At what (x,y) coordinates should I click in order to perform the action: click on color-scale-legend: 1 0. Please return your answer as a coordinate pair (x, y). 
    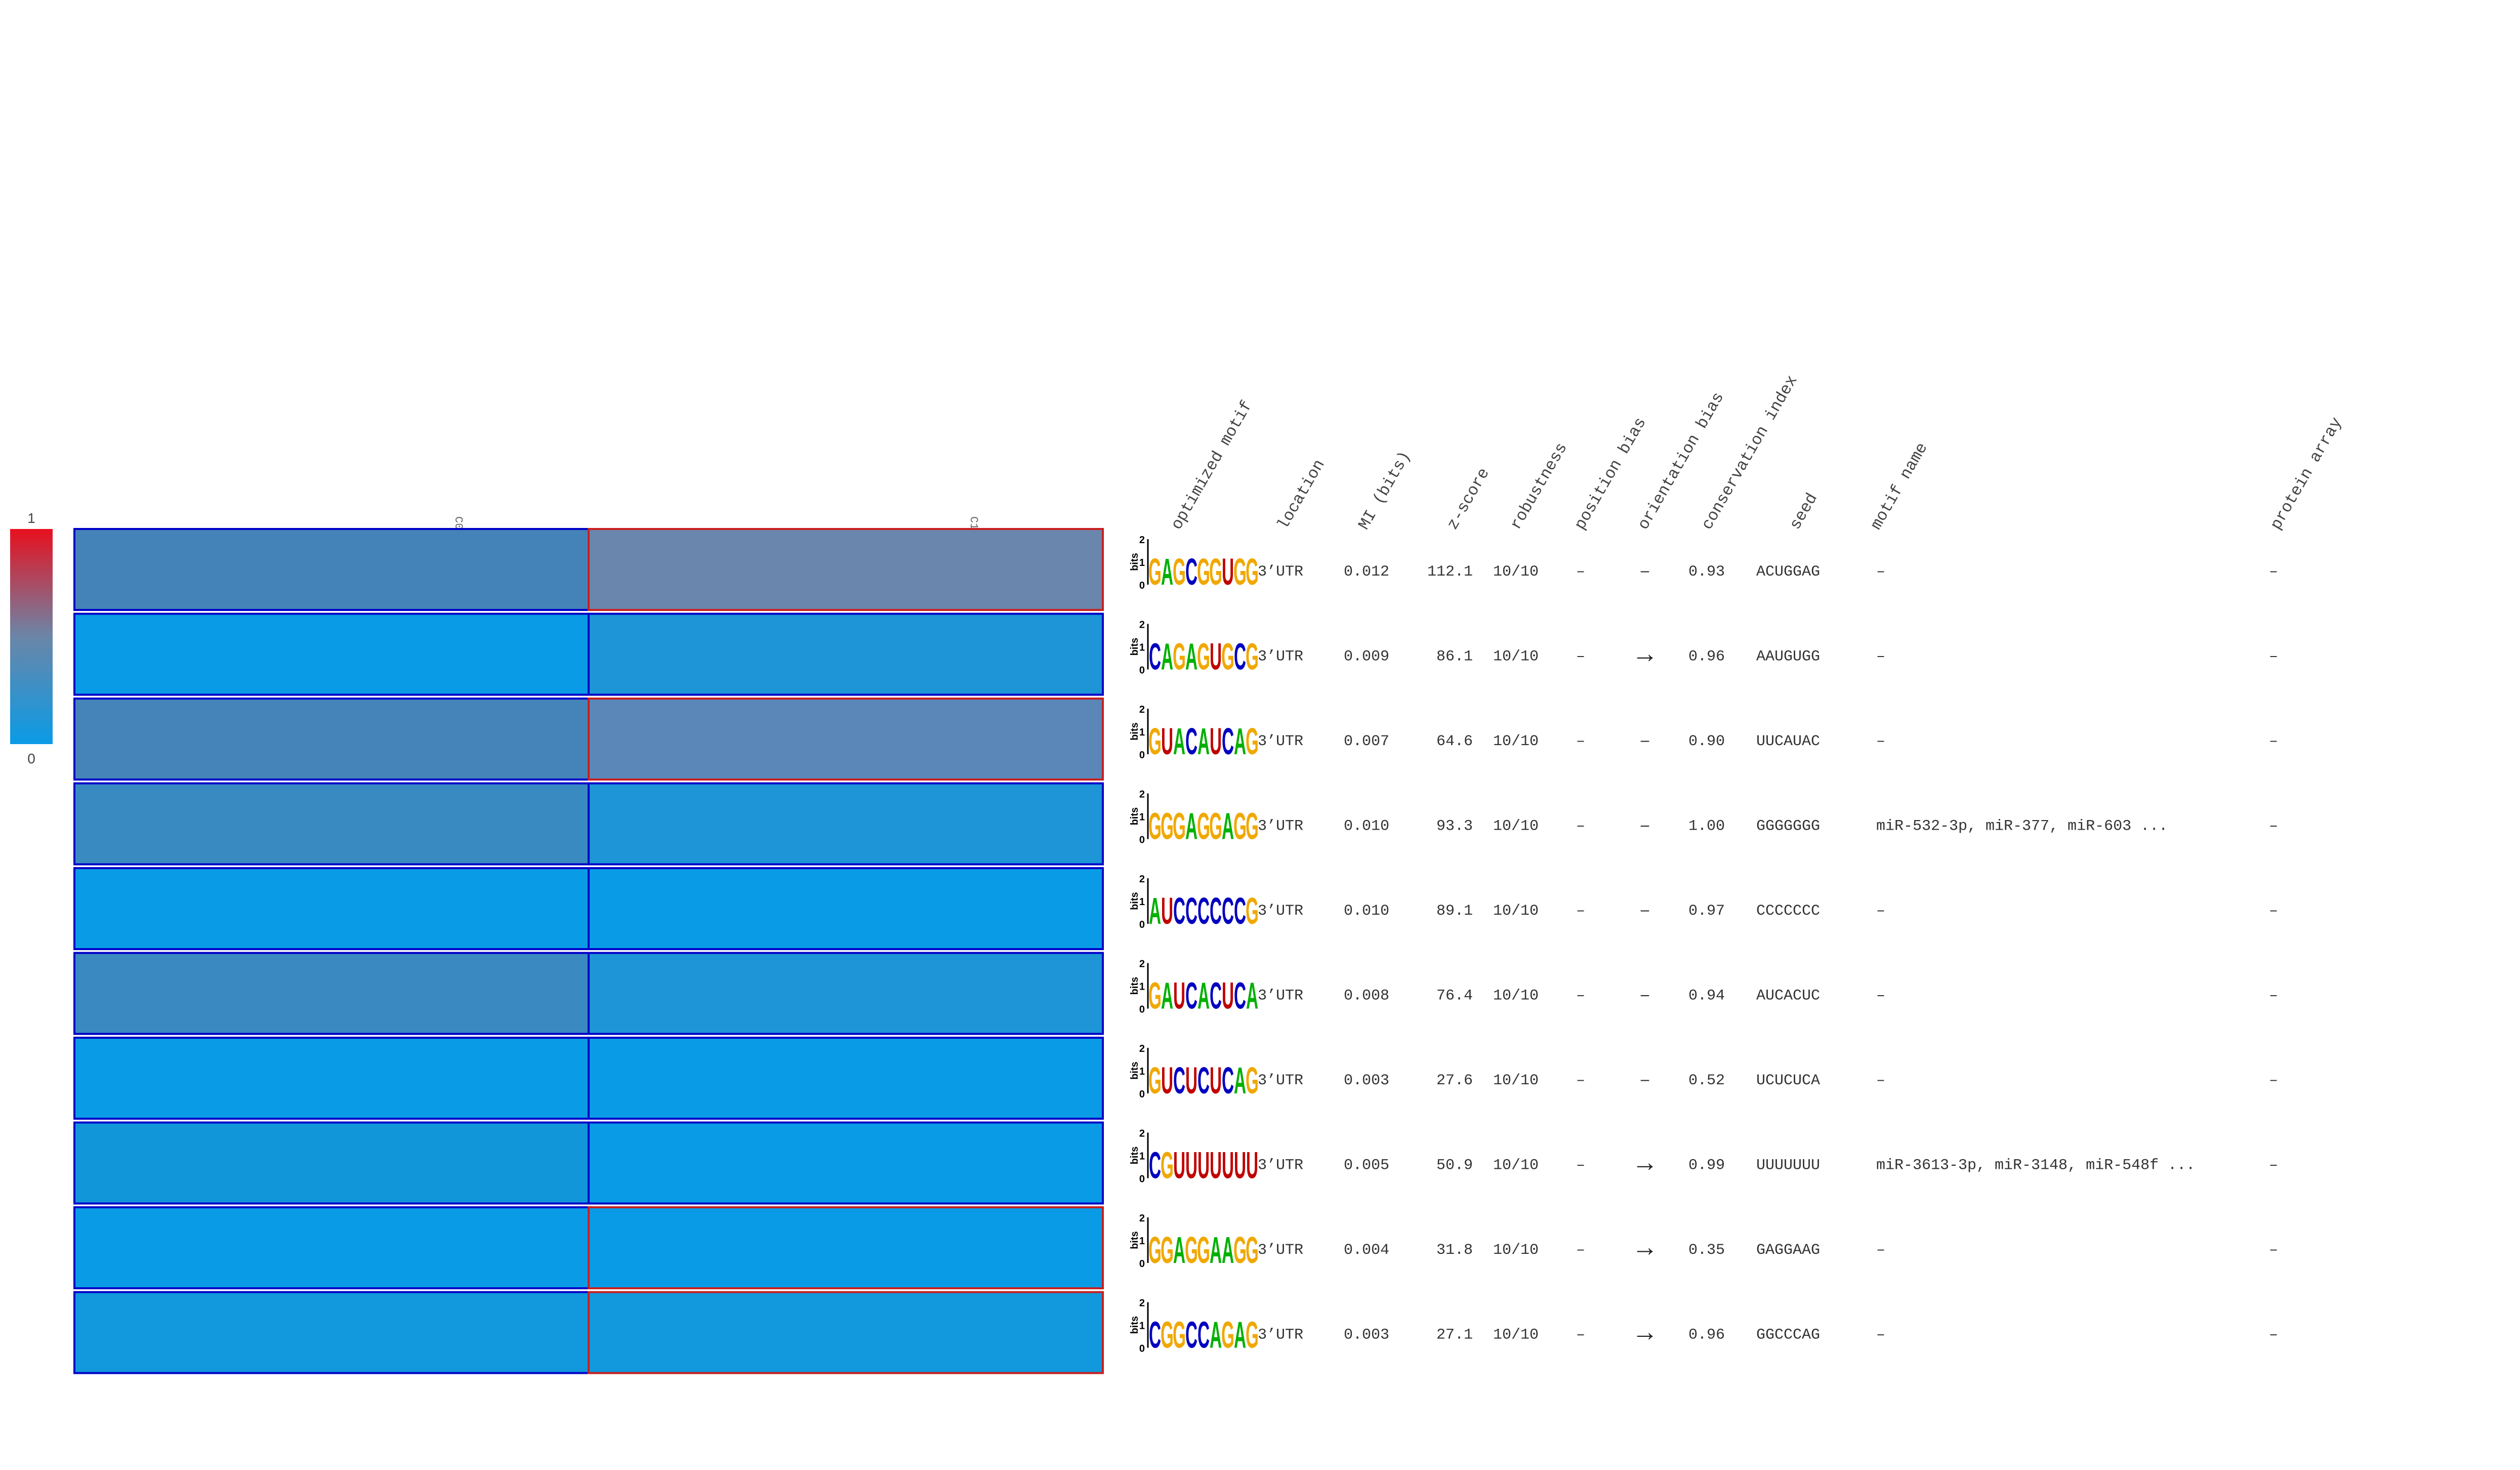
    Looking at the image, I should click on (32, 638).